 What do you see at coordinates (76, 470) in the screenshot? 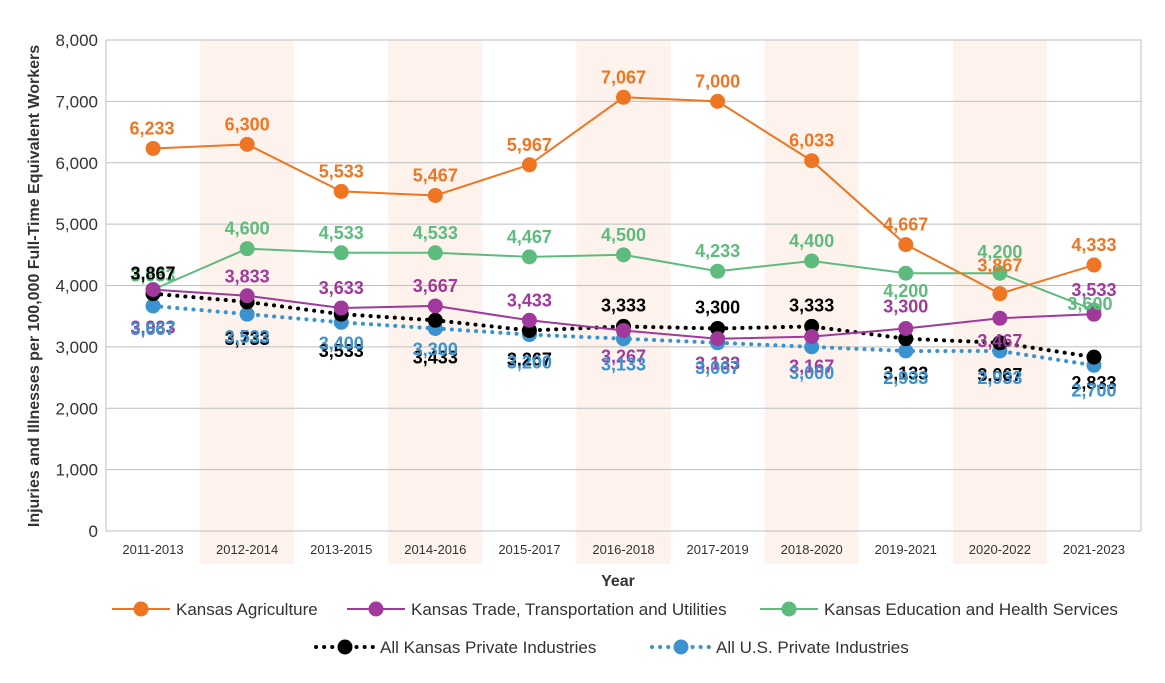
I see `y-tick-label: 1,000` at bounding box center [76, 470].